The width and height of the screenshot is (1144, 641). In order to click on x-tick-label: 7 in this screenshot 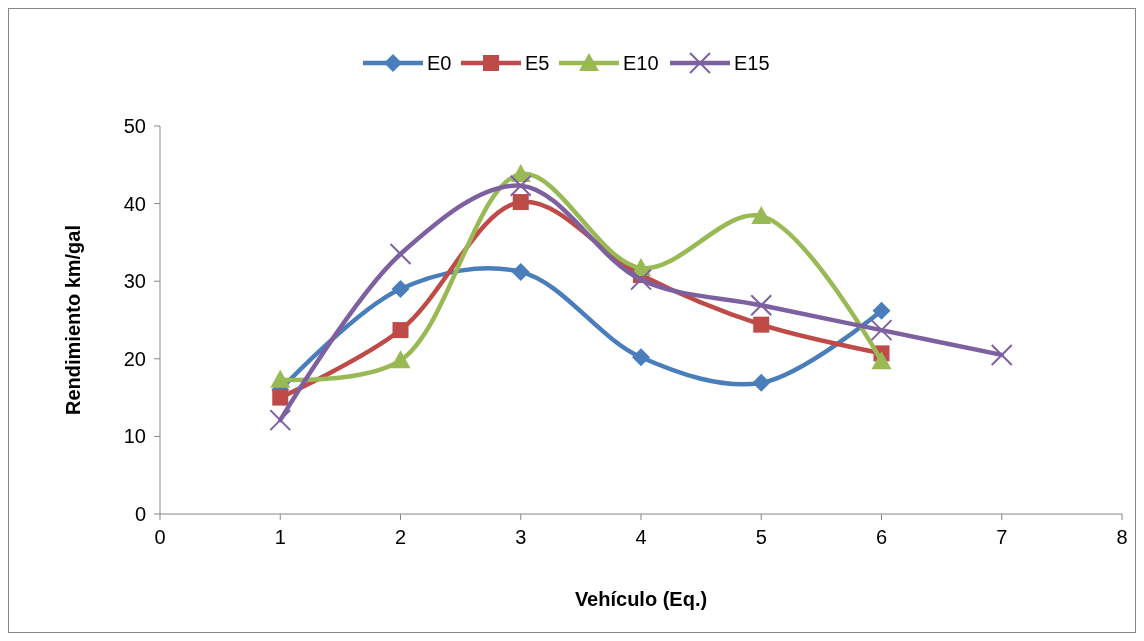, I will do `click(1002, 537)`.